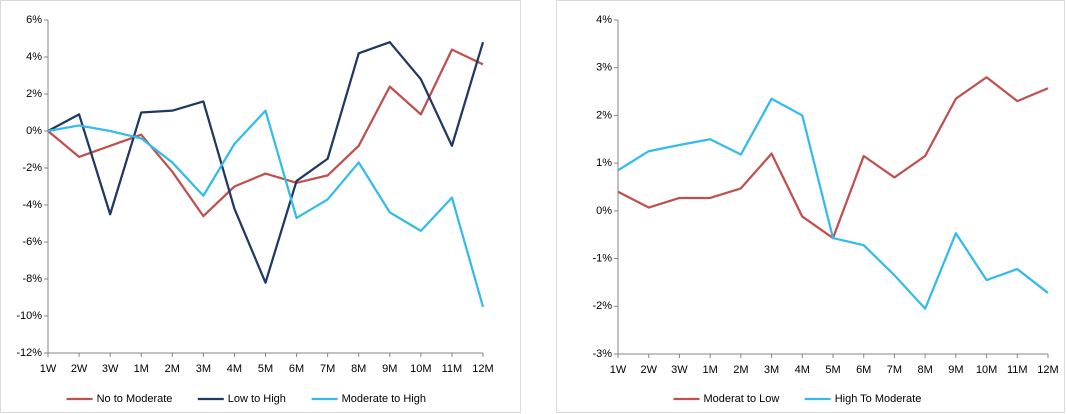 This screenshot has height=414, width=1066. What do you see at coordinates (257, 399) in the screenshot?
I see `legend-label: Low to High` at bounding box center [257, 399].